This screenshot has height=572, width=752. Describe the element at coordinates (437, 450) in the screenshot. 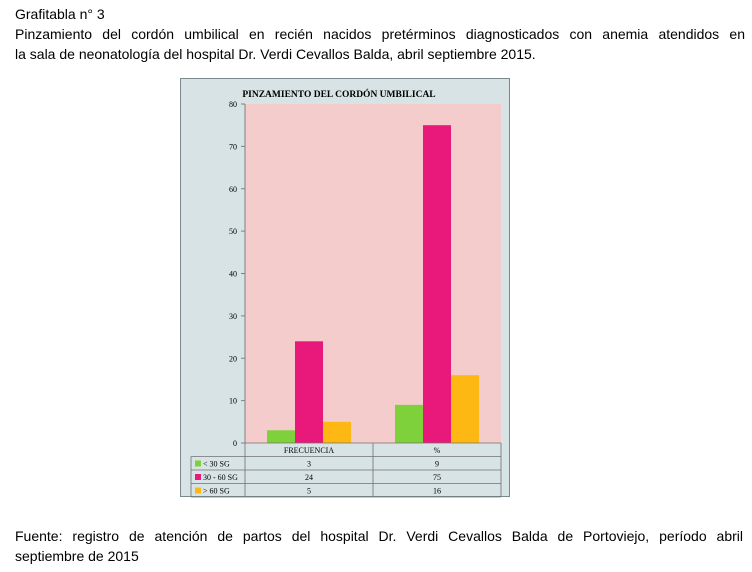

I see `category-label: %` at that location.